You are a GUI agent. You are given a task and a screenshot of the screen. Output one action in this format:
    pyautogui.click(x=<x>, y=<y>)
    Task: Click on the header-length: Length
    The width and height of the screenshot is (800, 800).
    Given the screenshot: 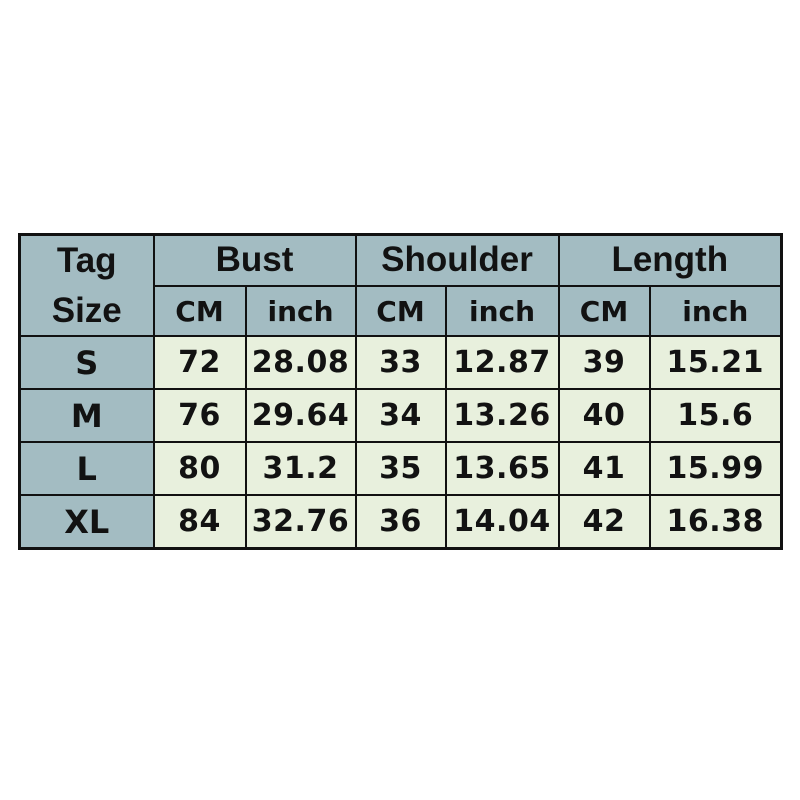 What is the action you would take?
    pyautogui.click(x=670, y=260)
    